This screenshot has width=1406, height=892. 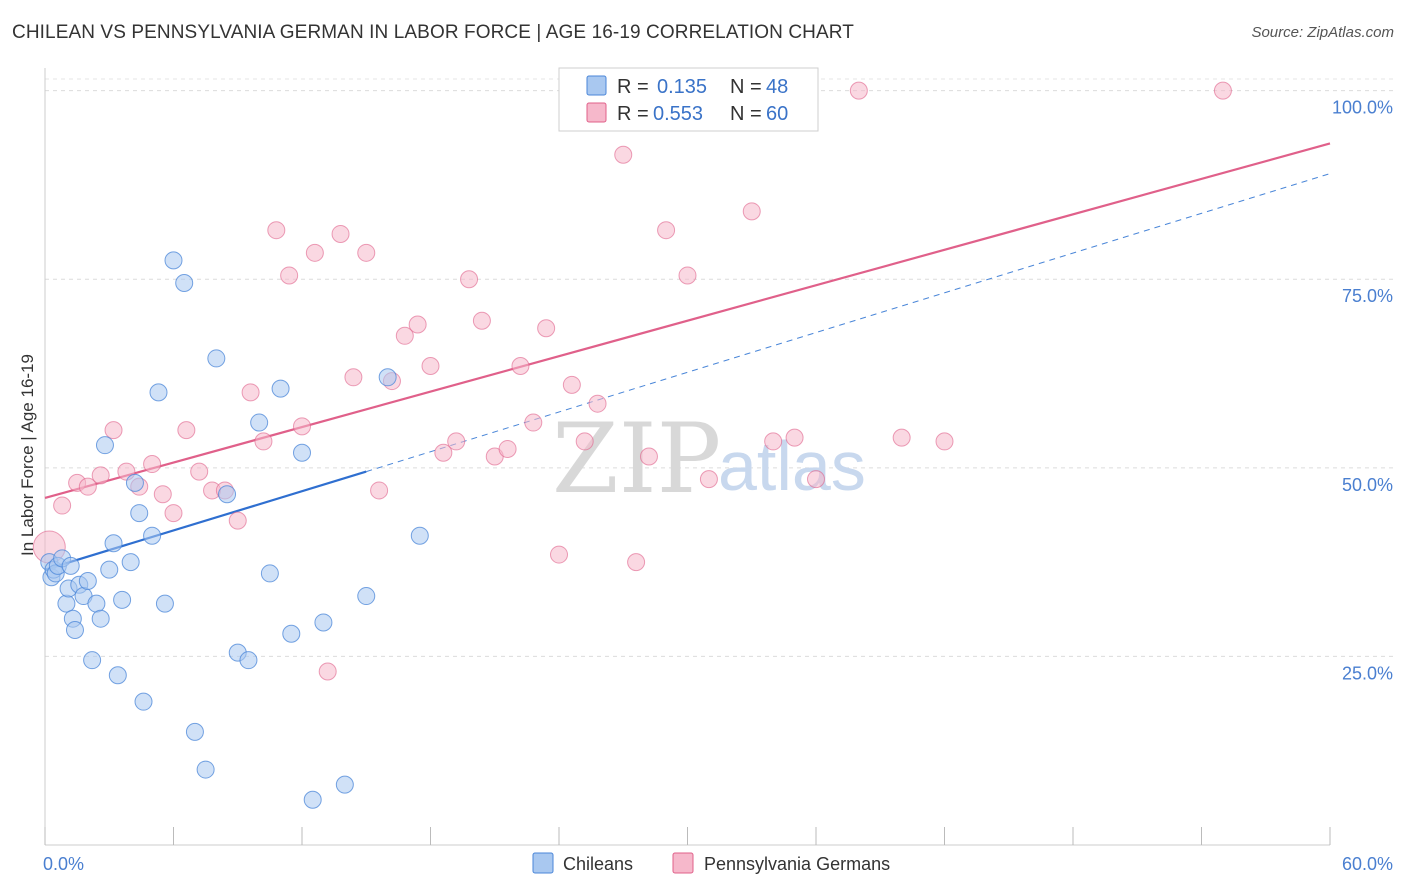 What do you see at coordinates (797, 864) in the screenshot?
I see `bottom-legend-label-pa-germans: Pennsylvania Germans` at bounding box center [797, 864].